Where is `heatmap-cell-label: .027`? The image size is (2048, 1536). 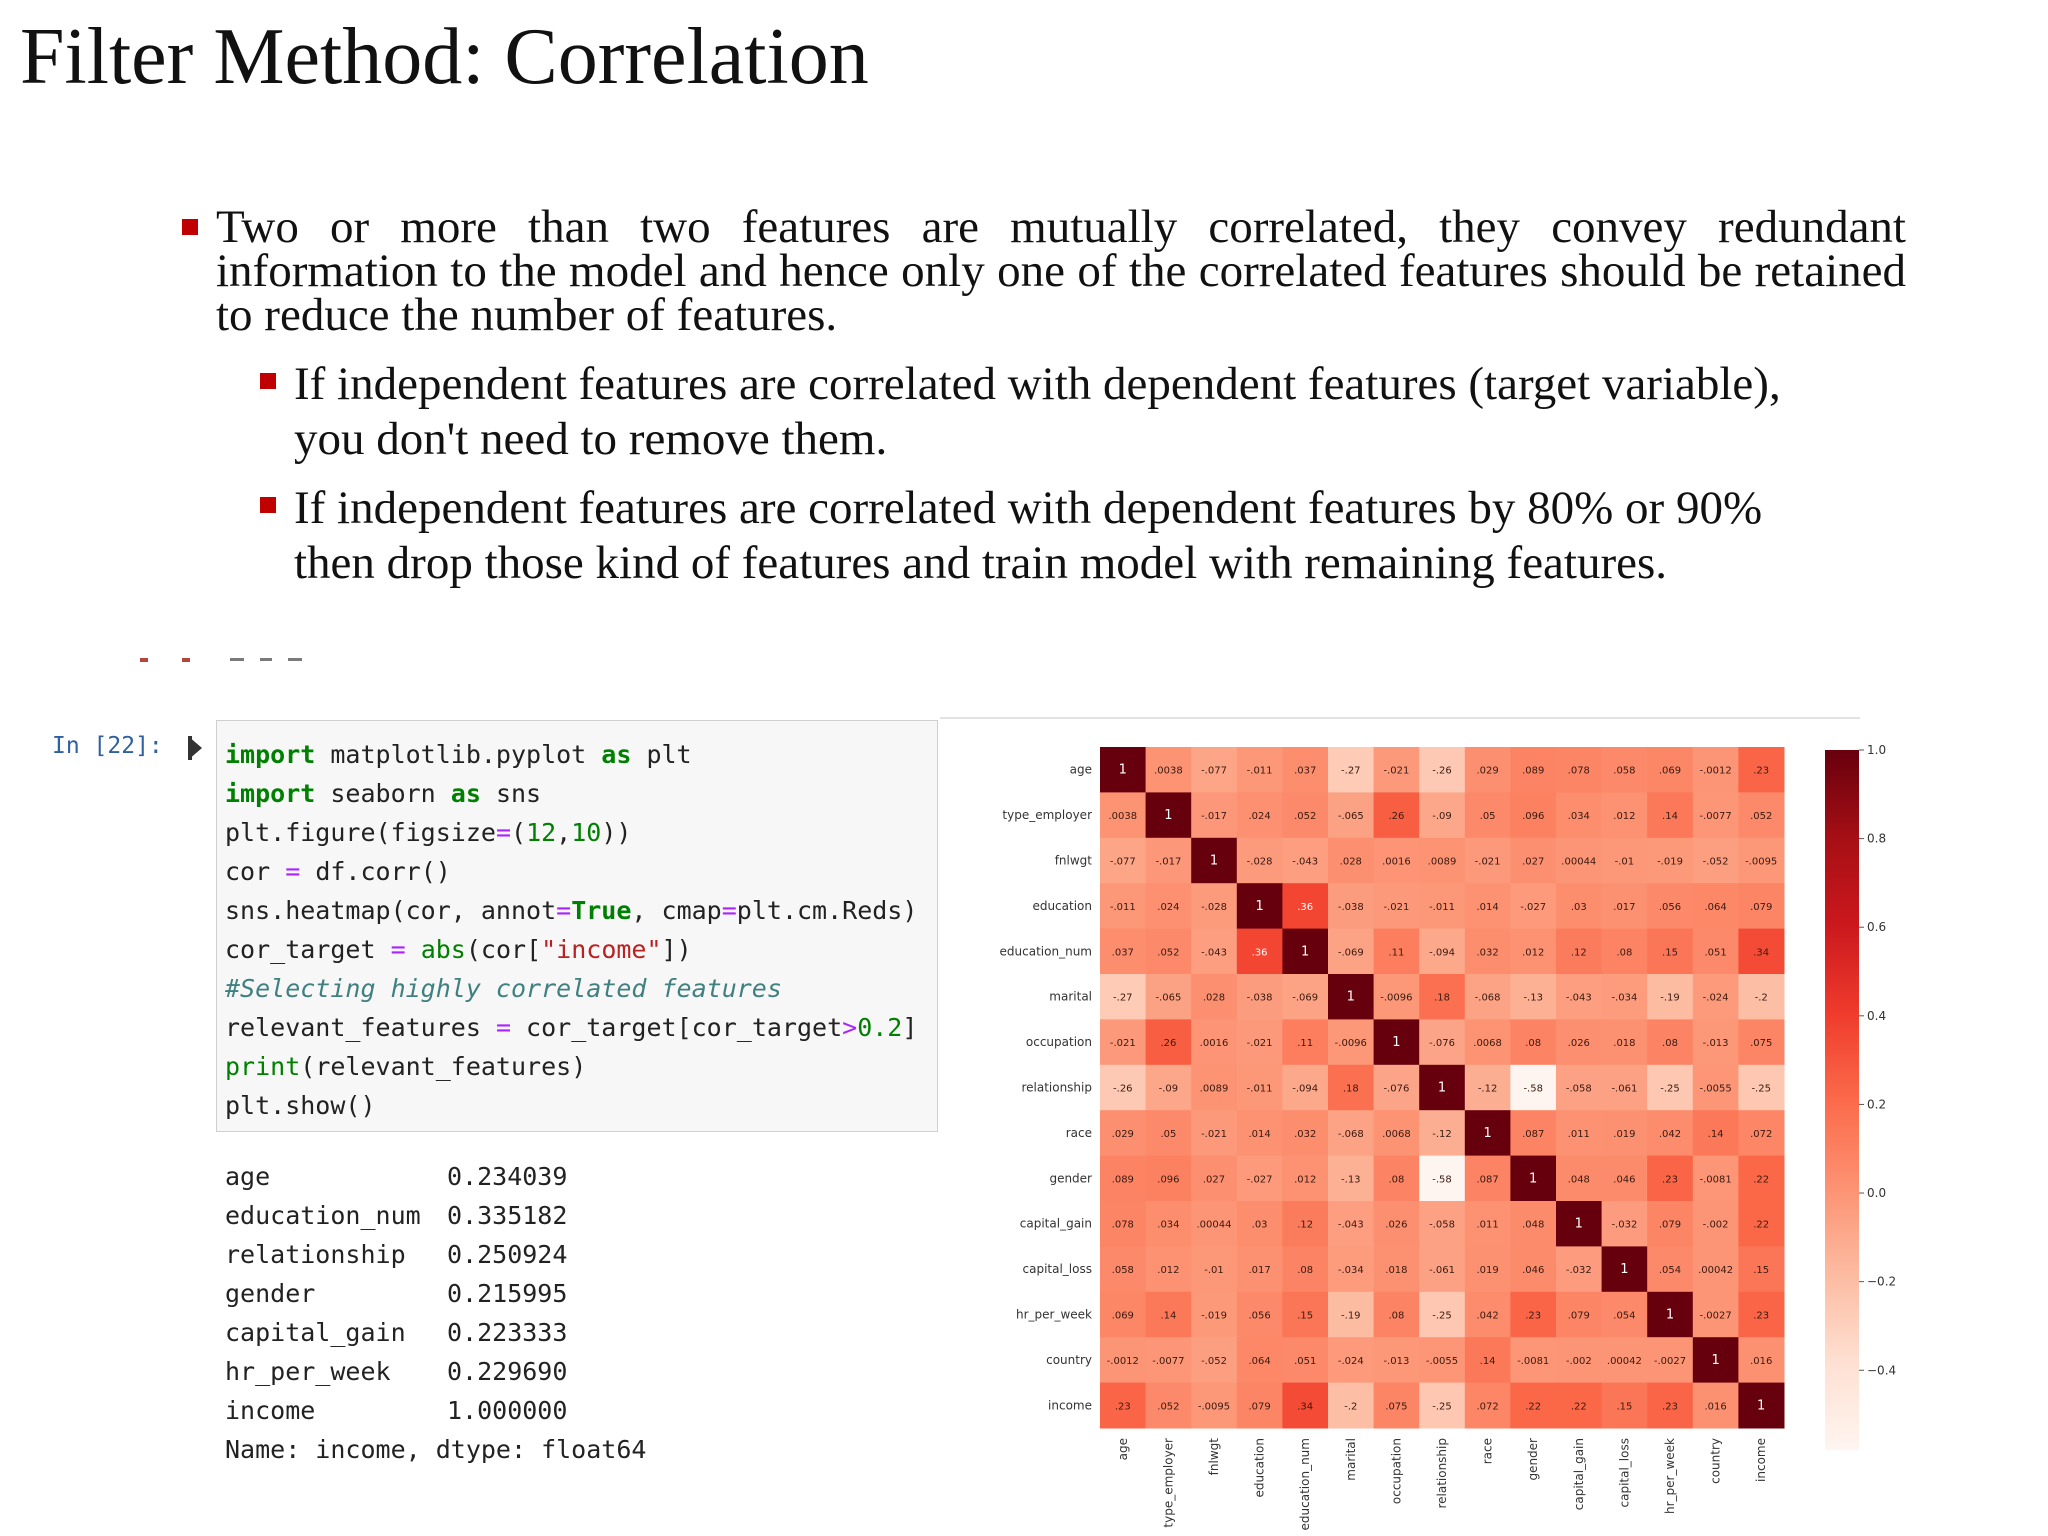 heatmap-cell-label: .027 is located at coordinates (1214, 1179).